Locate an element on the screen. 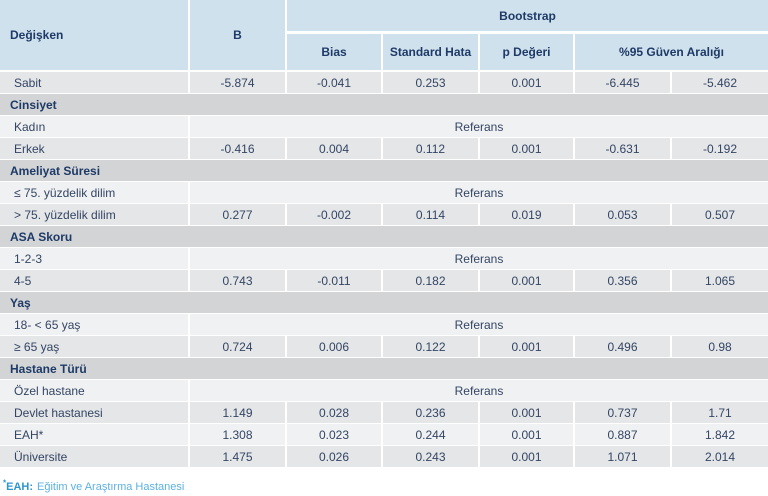 This screenshot has height=496, width=768. table-row: 1-2-3 Referans is located at coordinates (384, 258).